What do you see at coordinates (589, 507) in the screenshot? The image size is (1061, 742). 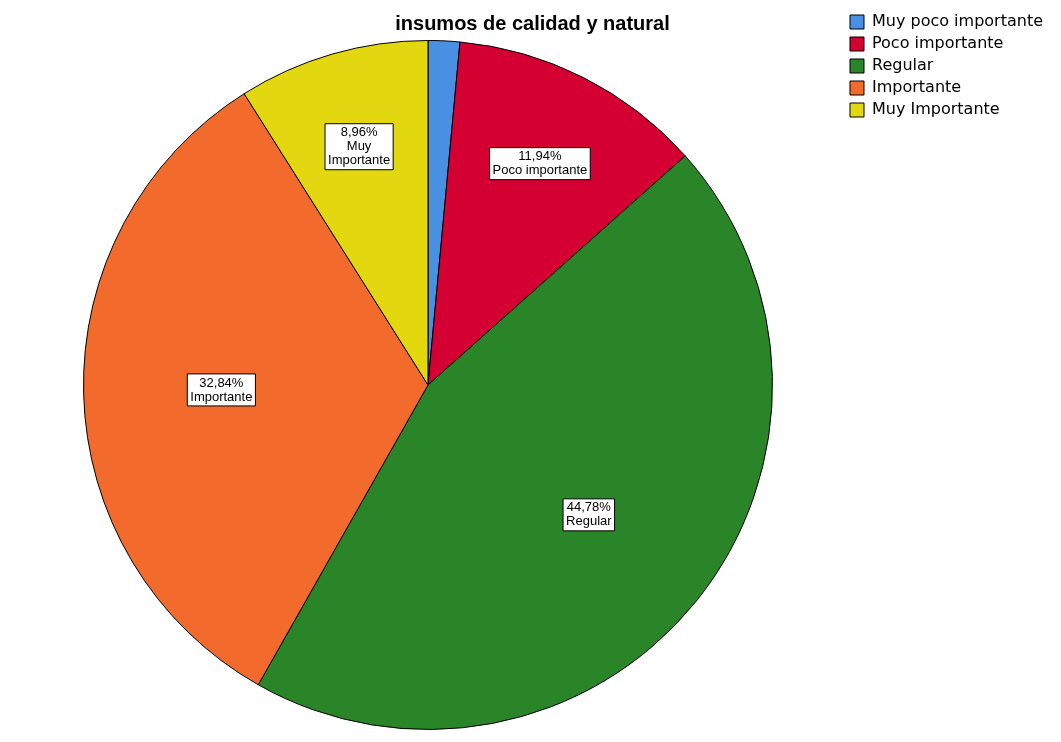 I see `data-label: 44,78%` at bounding box center [589, 507].